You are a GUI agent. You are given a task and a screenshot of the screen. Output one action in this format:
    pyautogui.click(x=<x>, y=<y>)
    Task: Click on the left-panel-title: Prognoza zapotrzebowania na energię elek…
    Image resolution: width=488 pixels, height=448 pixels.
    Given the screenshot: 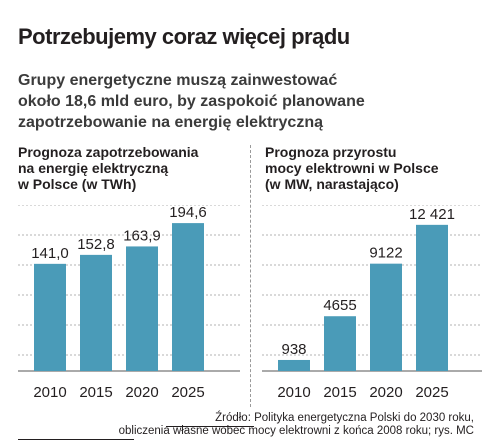 What is the action you would take?
    pyautogui.click(x=108, y=168)
    